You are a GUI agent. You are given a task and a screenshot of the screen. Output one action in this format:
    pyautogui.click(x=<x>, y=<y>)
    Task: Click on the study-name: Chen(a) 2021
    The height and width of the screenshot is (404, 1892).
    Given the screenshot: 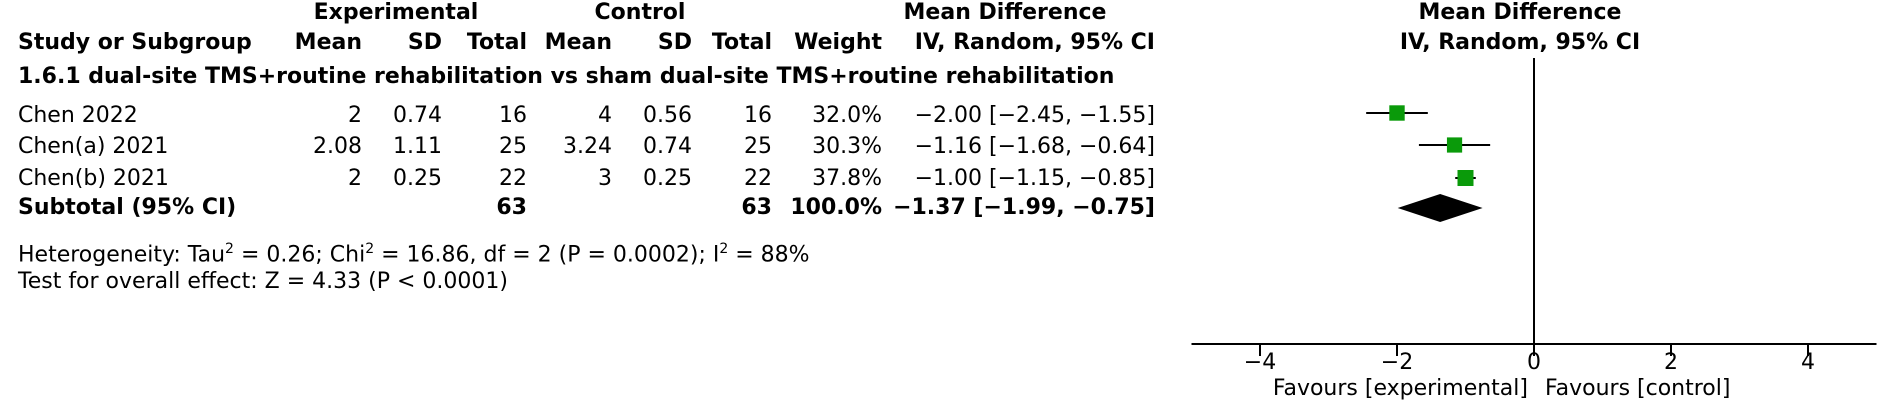 What is the action you would take?
    pyautogui.click(x=93, y=146)
    